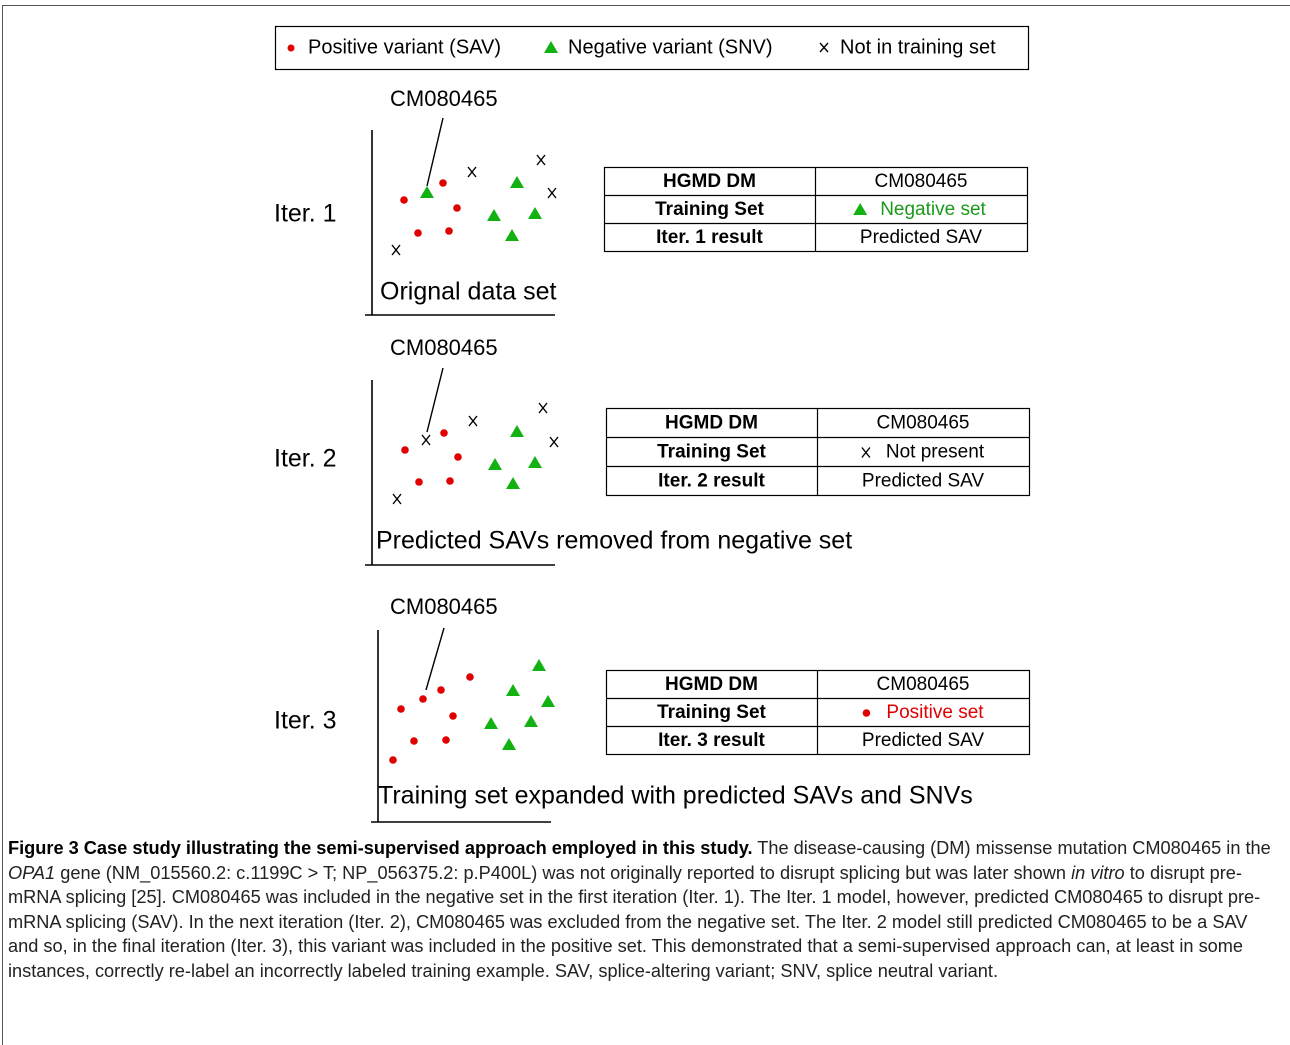 The image size is (1290, 1045). Describe the element at coordinates (670, 47) in the screenshot. I see `legend-label: Negative variant (SNV)` at that location.